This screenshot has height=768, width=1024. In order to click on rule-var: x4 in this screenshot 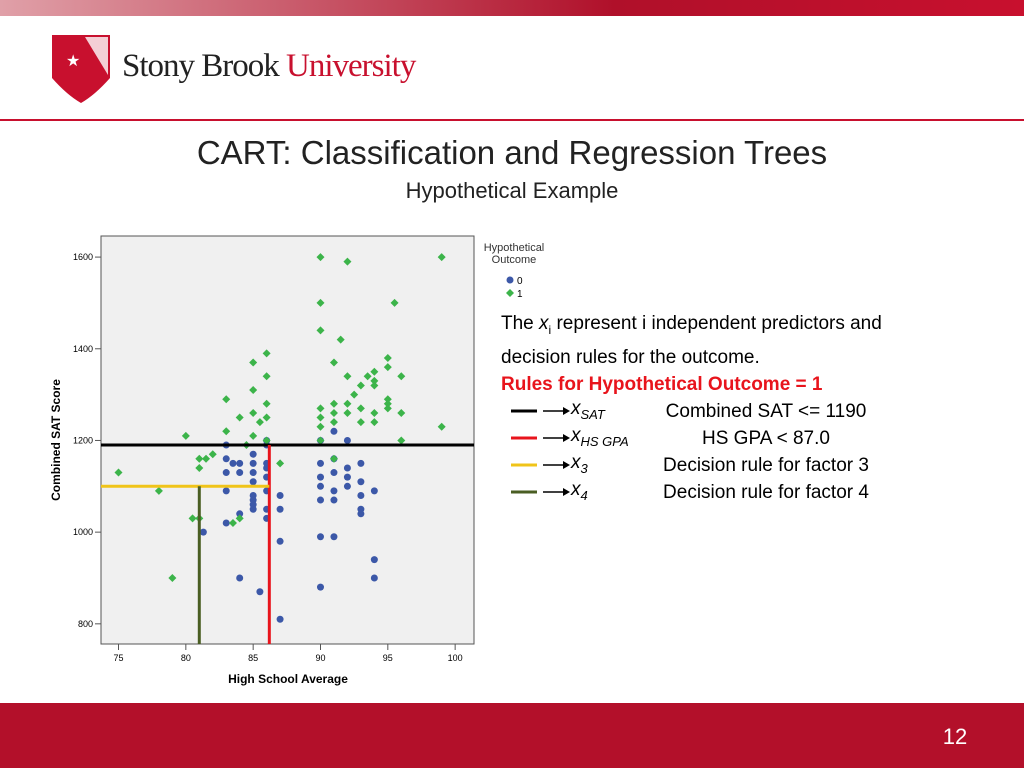, I will do `click(611, 492)`.